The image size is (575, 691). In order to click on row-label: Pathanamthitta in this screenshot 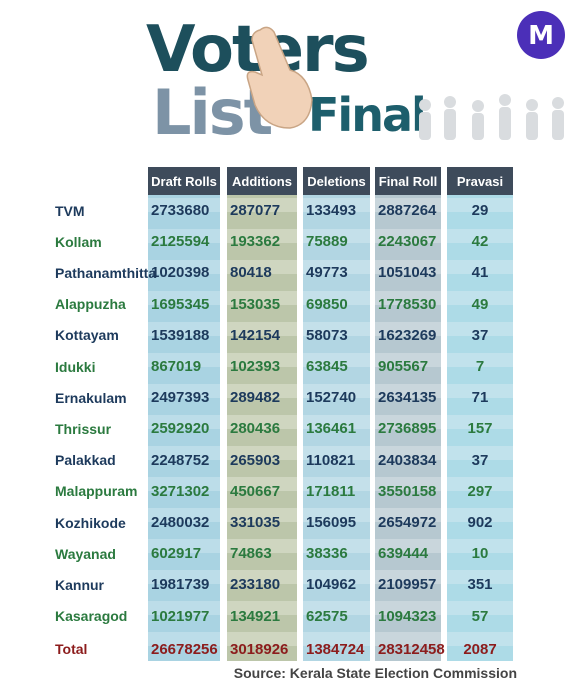, I will do `click(106, 272)`.